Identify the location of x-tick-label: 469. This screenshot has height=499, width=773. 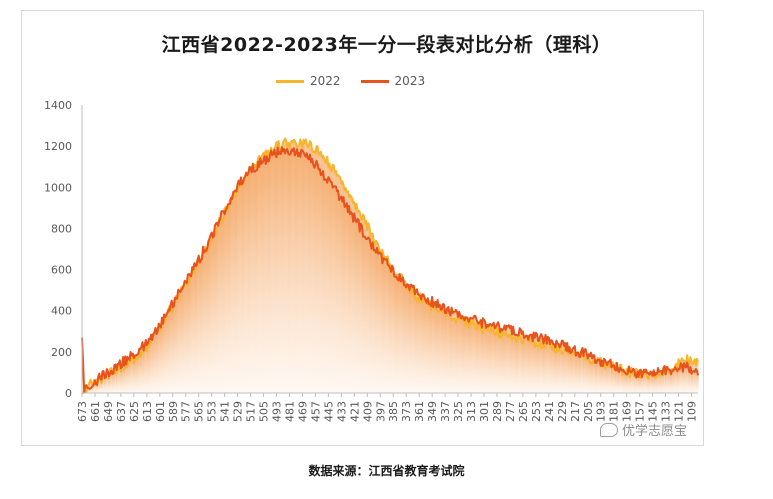
(302, 411).